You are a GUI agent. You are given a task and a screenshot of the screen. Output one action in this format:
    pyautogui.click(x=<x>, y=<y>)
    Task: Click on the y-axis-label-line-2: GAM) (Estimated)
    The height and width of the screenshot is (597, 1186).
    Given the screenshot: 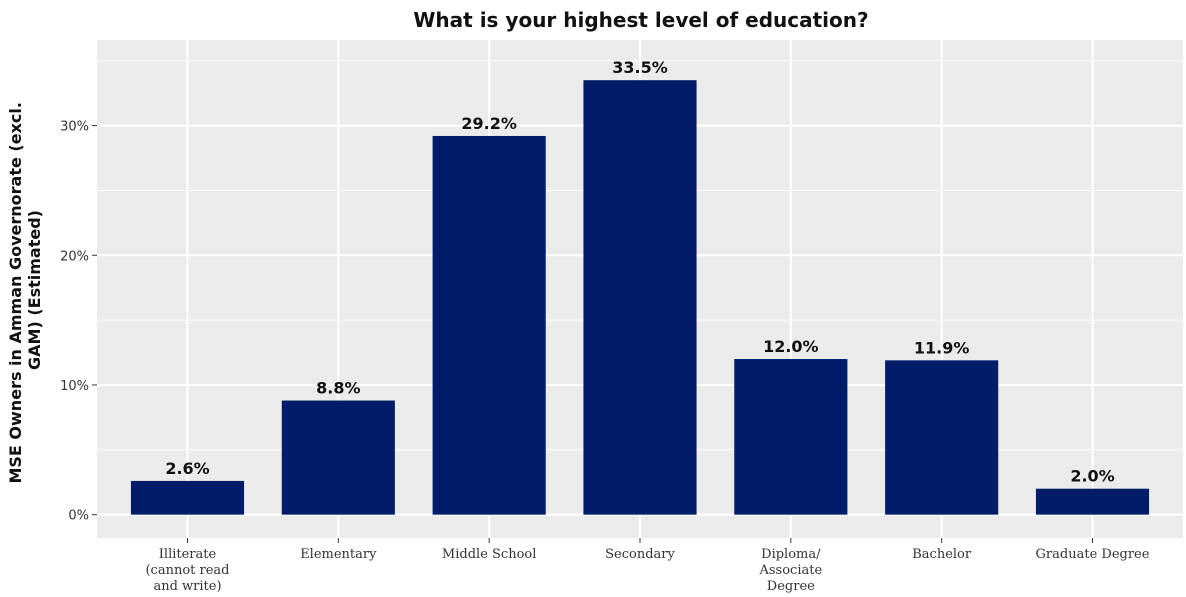 What is the action you would take?
    pyautogui.click(x=34, y=290)
    